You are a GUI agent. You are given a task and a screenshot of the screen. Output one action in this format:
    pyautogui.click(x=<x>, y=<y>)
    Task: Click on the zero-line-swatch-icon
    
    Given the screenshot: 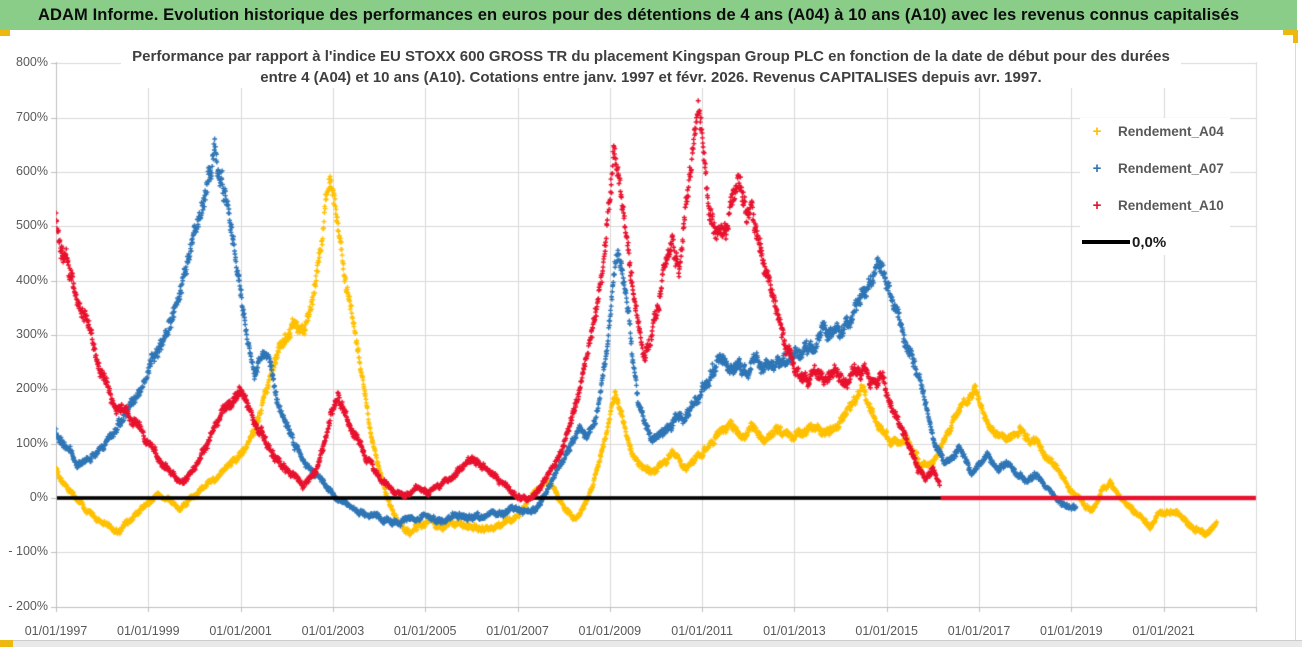 What is the action you would take?
    pyautogui.click(x=1106, y=242)
    